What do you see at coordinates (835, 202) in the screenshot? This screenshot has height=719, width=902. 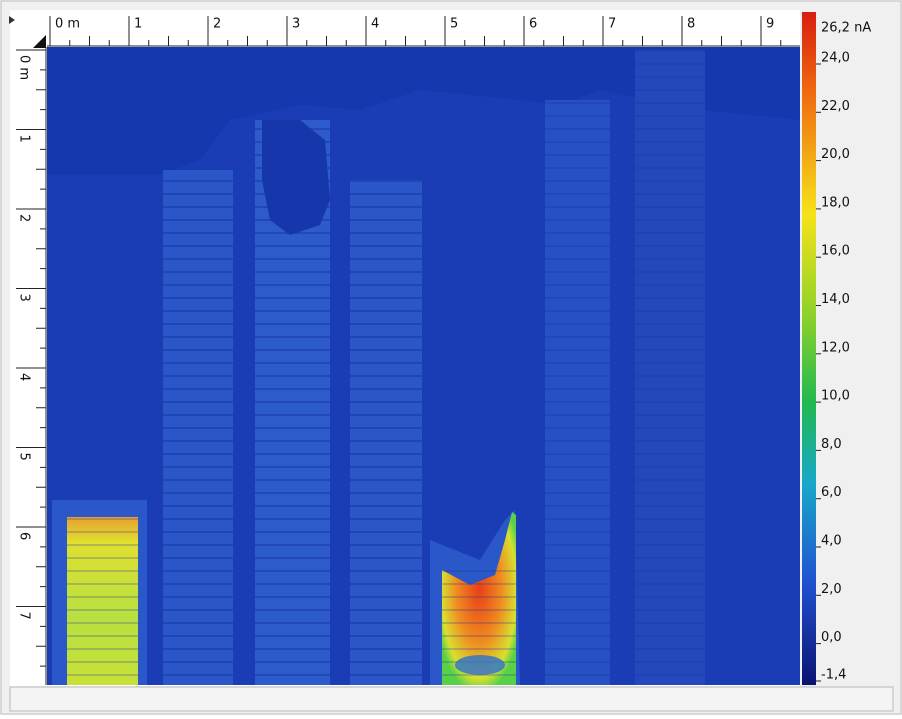 I see `colorbar-label: 18,0` at bounding box center [835, 202].